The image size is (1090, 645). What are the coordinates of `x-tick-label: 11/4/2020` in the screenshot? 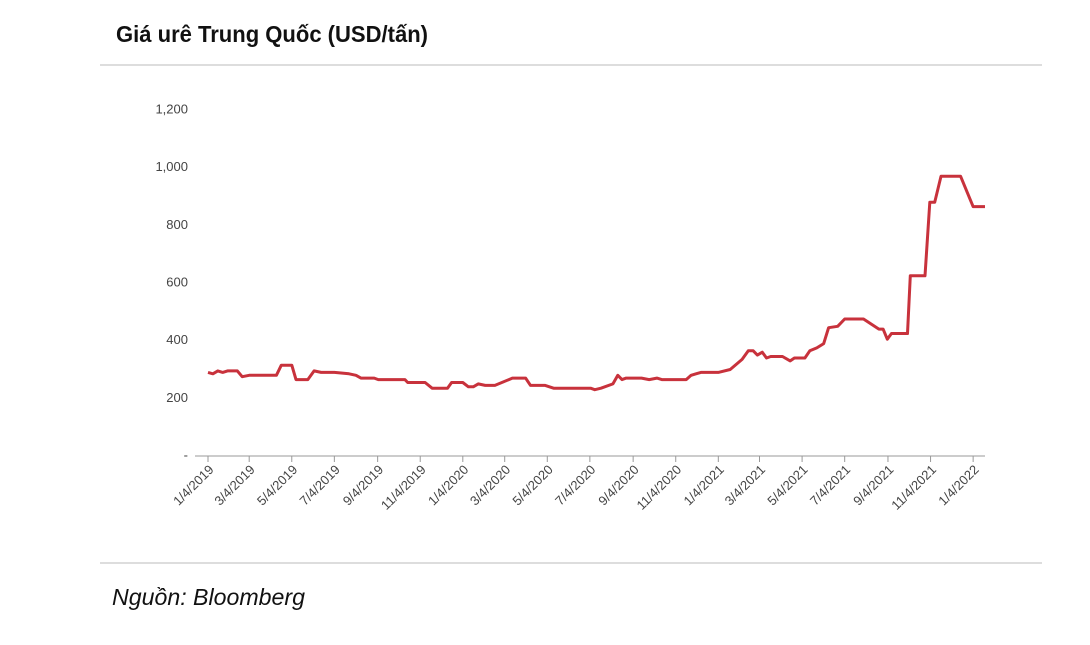 It's located at (658, 487).